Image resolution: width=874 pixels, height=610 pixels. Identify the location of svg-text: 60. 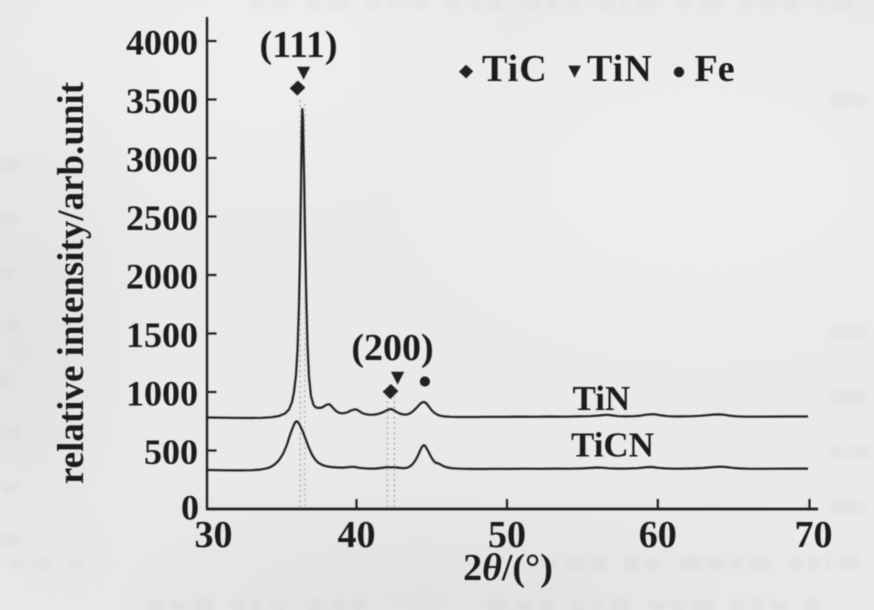
(658, 535).